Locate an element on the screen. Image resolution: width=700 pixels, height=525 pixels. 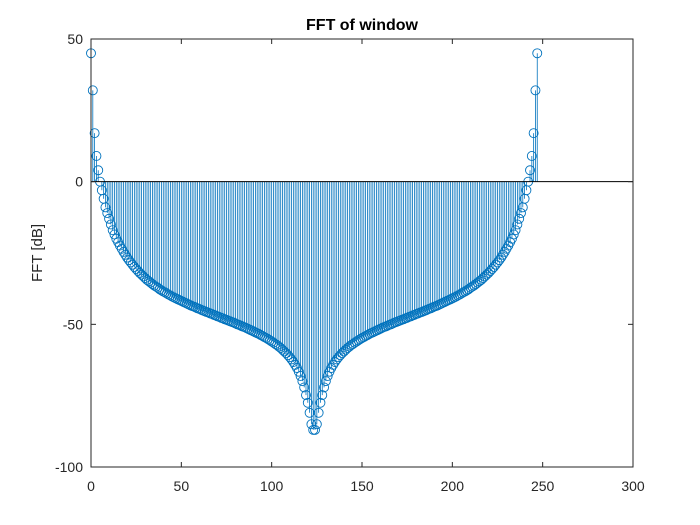
y-axis-label: FFT [dB] is located at coordinates (37, 253).